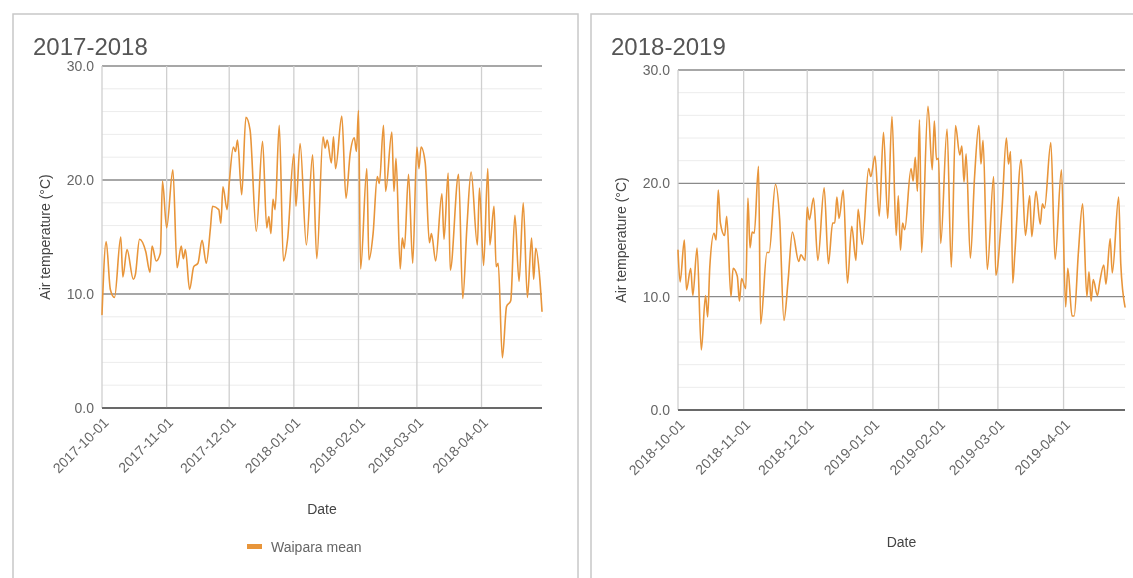 This screenshot has width=1133, height=578. What do you see at coordinates (90, 46) in the screenshot?
I see `chart-title: 2017-2018` at bounding box center [90, 46].